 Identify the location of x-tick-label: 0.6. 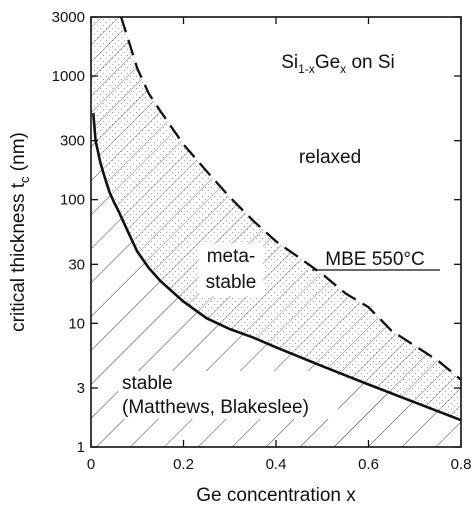
(368, 464).